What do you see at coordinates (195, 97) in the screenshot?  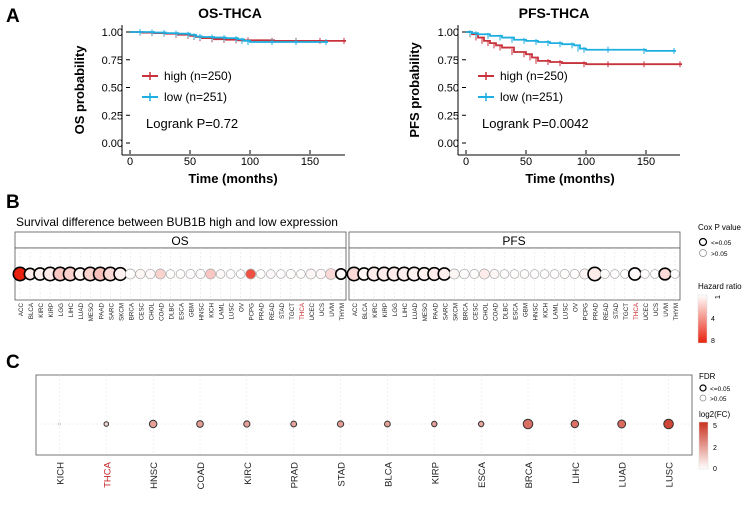 I see `km-os-legend-low: low (n=251)` at bounding box center [195, 97].